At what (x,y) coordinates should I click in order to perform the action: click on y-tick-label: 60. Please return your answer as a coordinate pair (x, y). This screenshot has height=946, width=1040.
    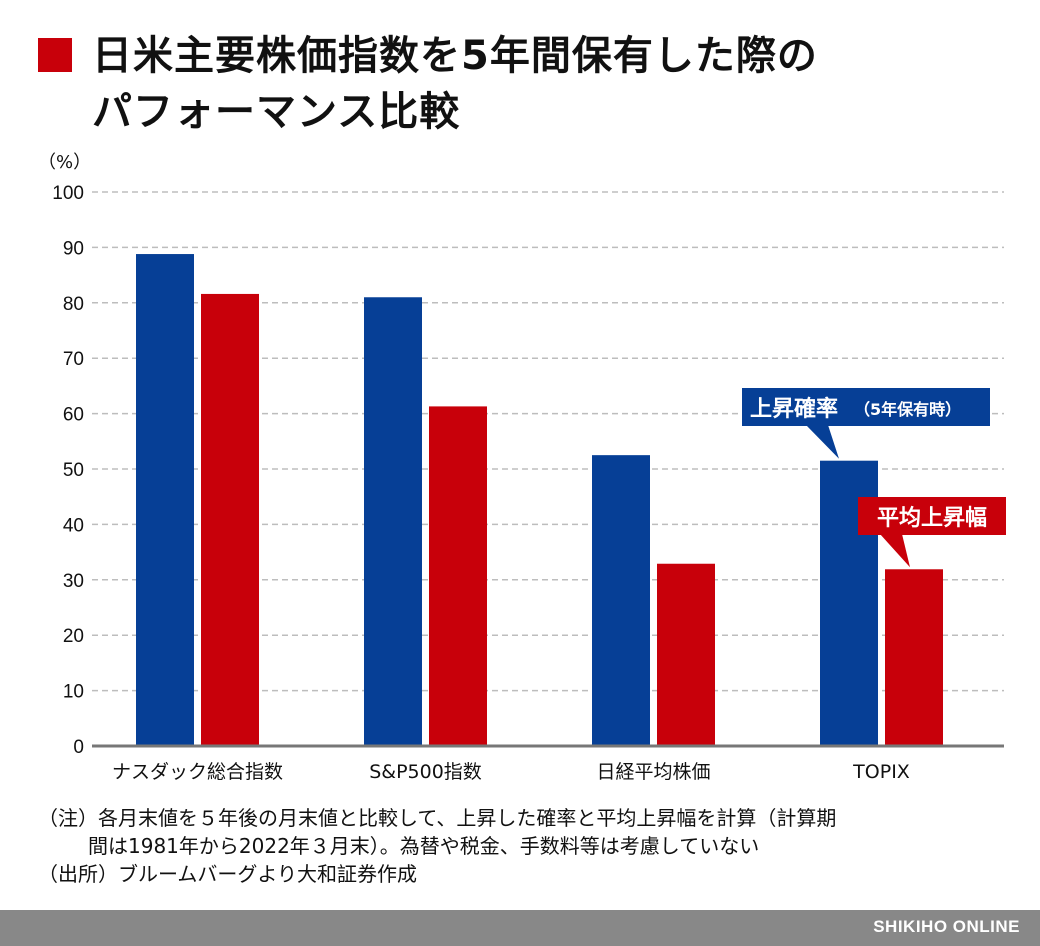
    Looking at the image, I should click on (73, 415).